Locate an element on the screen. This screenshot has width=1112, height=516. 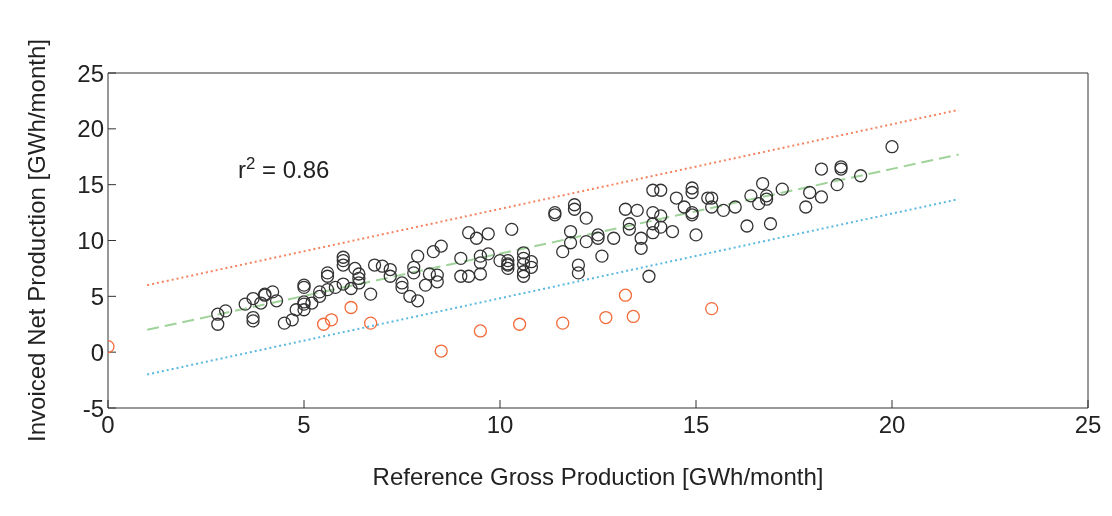
x-tick-label: 5 is located at coordinates (304, 425).